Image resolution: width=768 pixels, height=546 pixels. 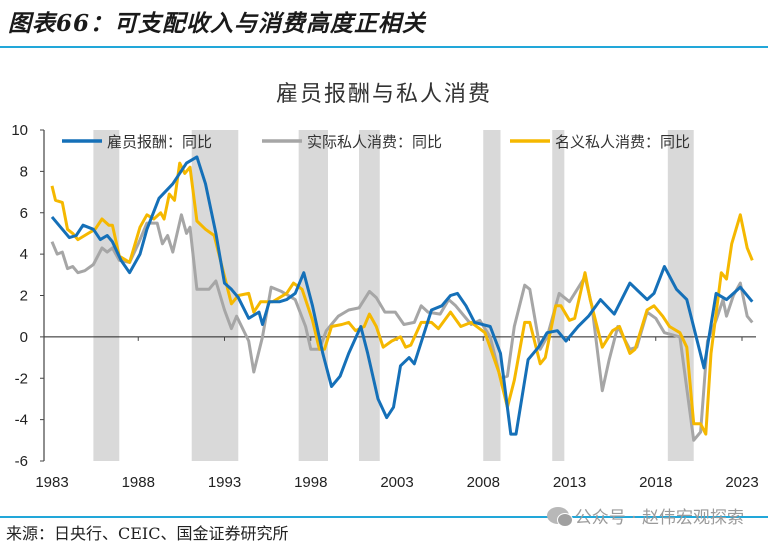 I want to click on x-tick-label: 2008, so click(x=483, y=482).